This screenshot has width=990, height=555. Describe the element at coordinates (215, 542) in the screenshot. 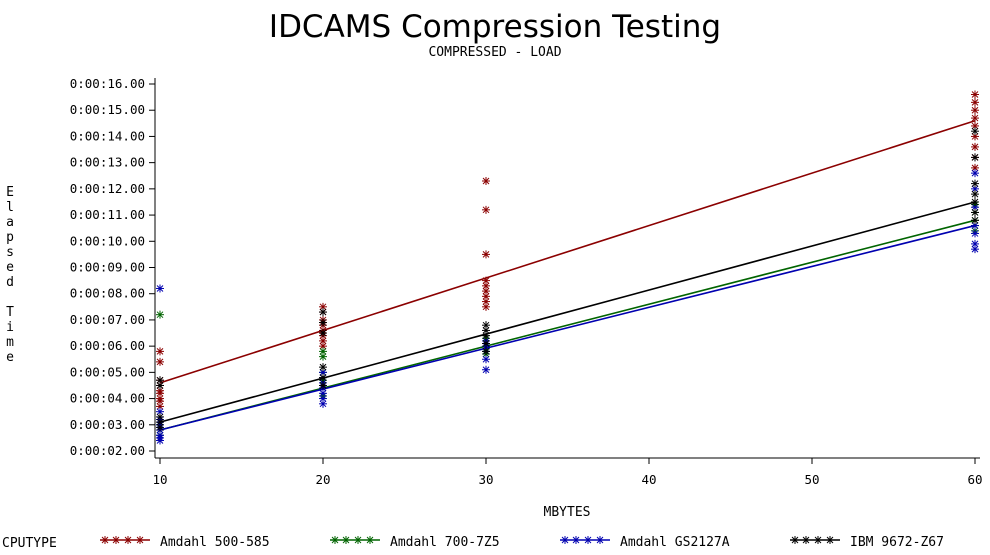

I see `legend-label: Amdahl 500-585` at that location.